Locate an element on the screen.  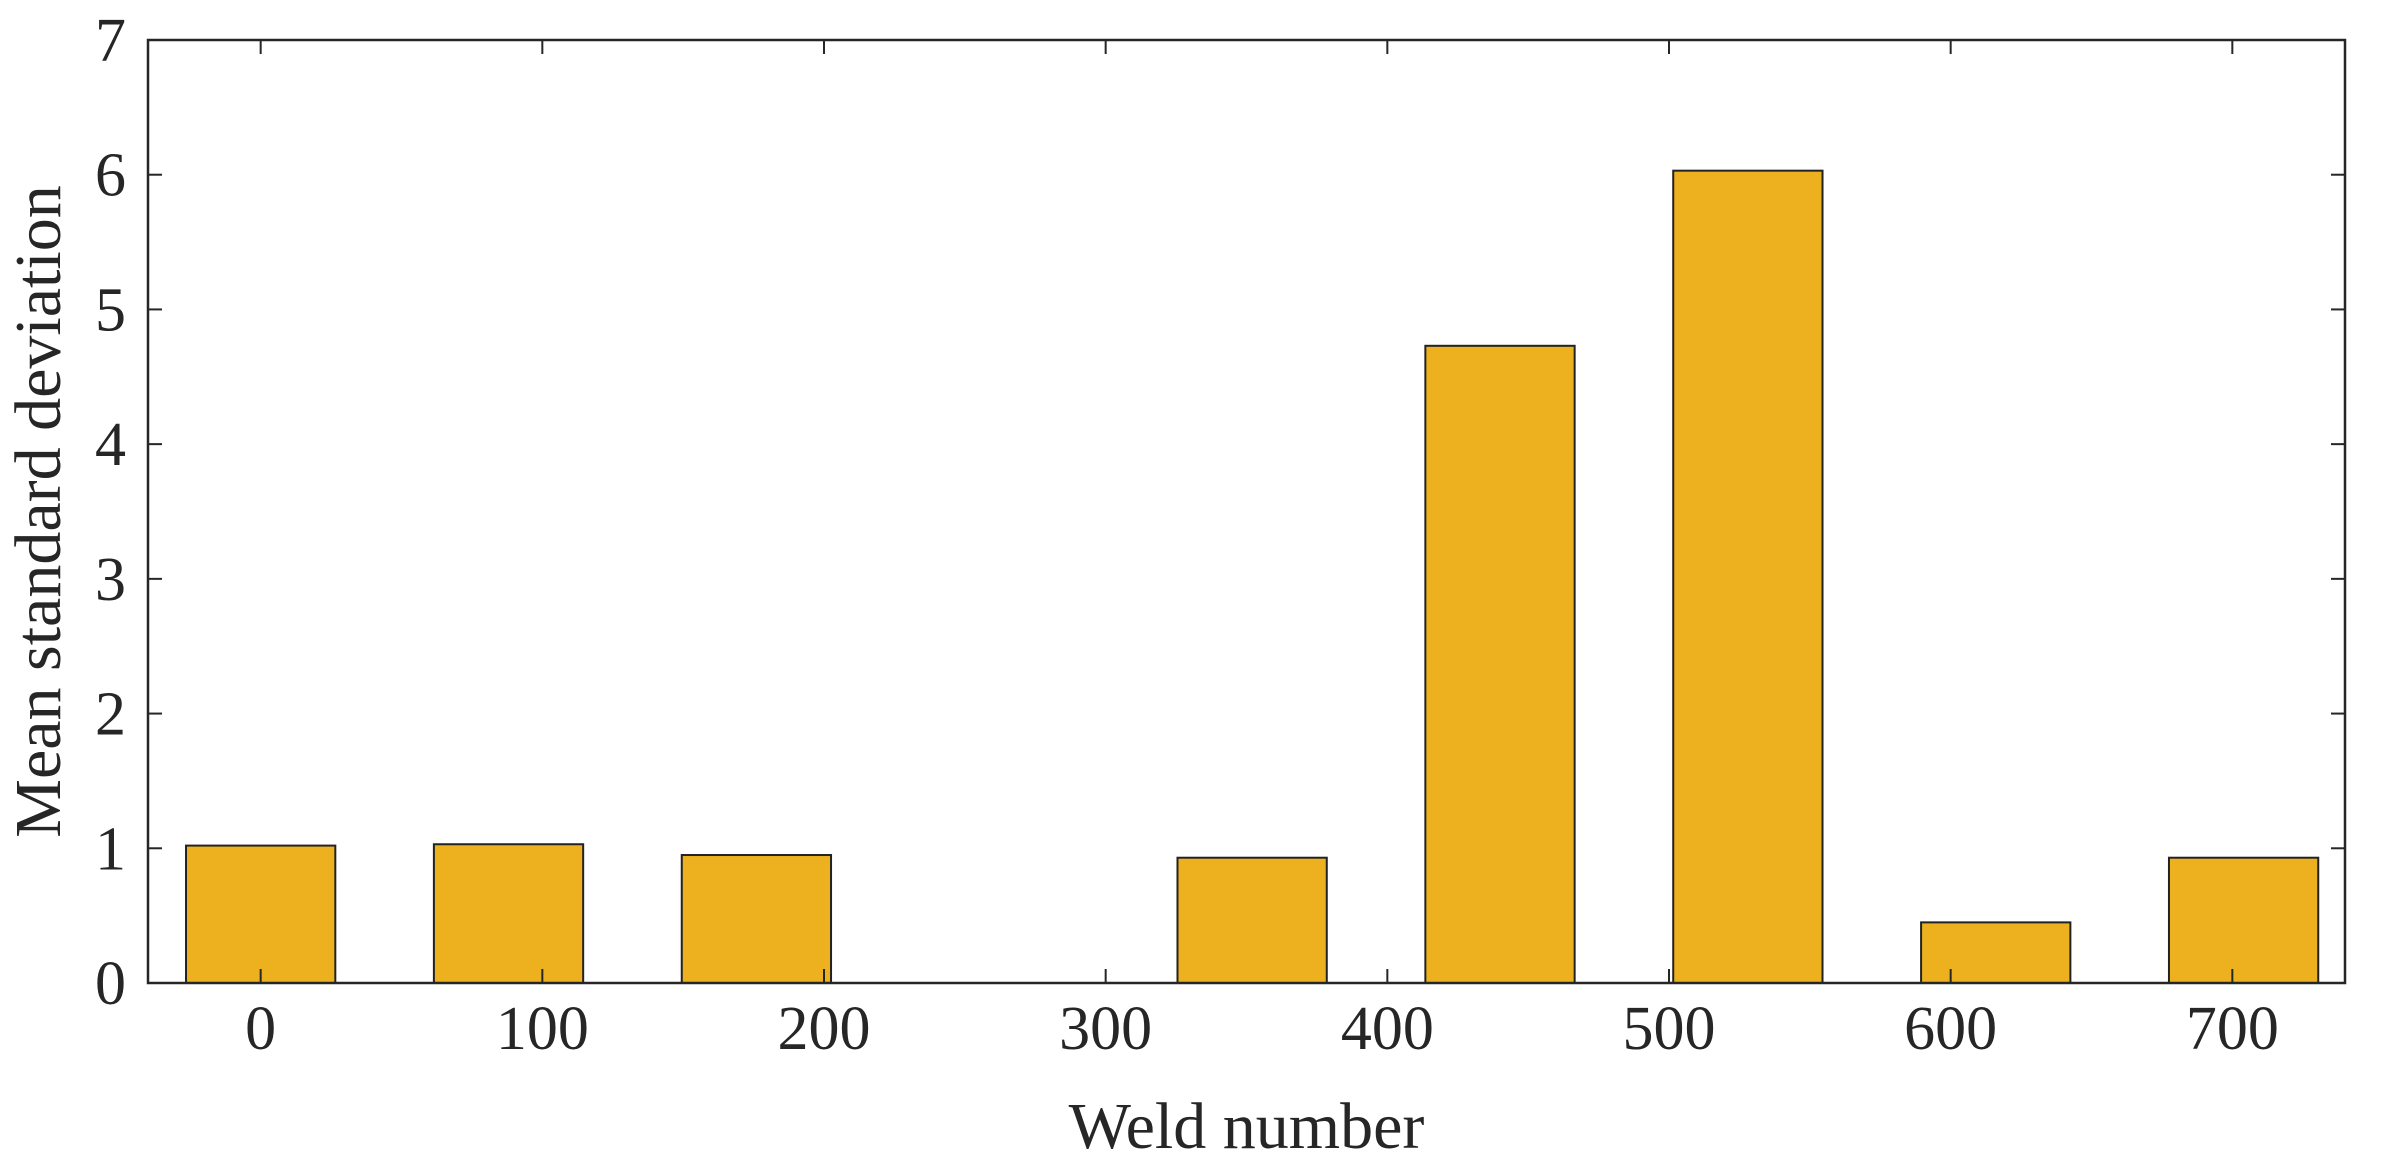
x-tick-labels: 0 100 200 300 400 500 600 700 is located at coordinates (1262, 1029).